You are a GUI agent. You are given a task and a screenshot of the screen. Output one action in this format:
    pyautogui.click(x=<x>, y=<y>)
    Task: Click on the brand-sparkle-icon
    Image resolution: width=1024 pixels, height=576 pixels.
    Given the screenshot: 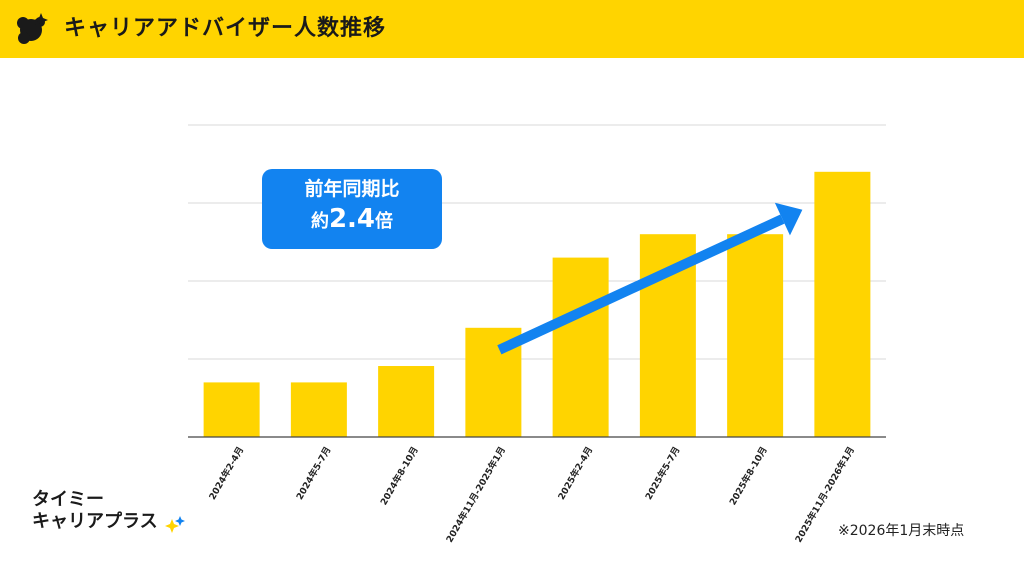 What is the action you would take?
    pyautogui.click(x=175, y=524)
    